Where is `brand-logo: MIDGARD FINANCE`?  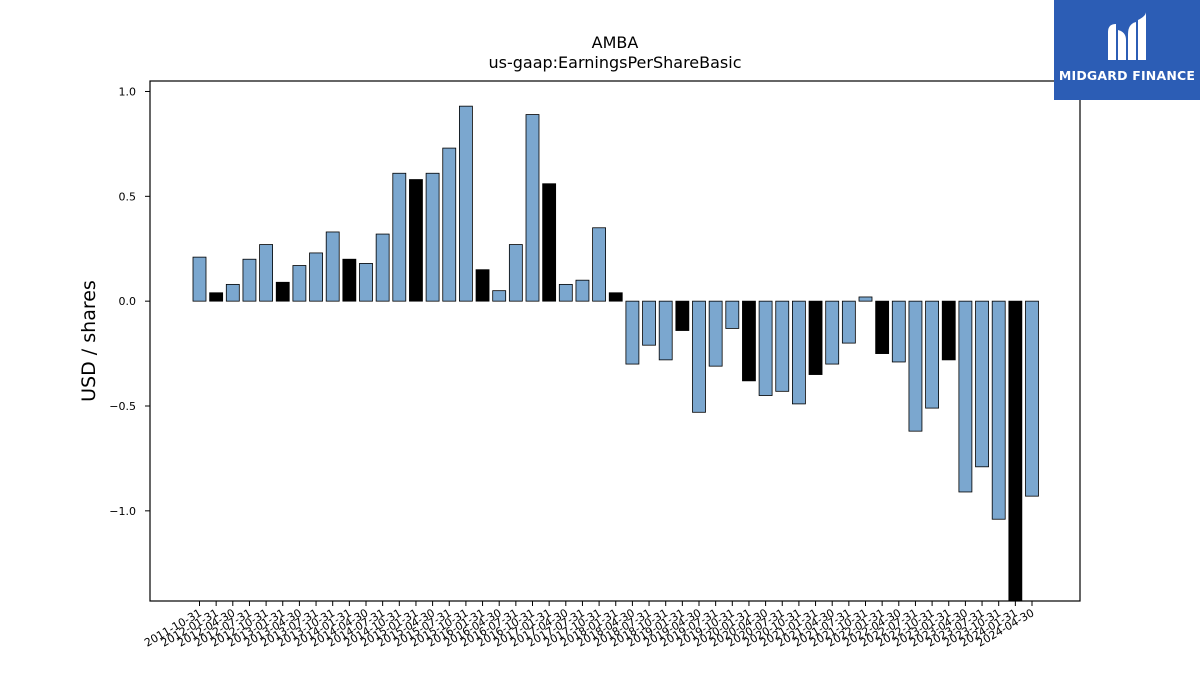
brand-logo: MIDGARD FINANCE is located at coordinates (1127, 50).